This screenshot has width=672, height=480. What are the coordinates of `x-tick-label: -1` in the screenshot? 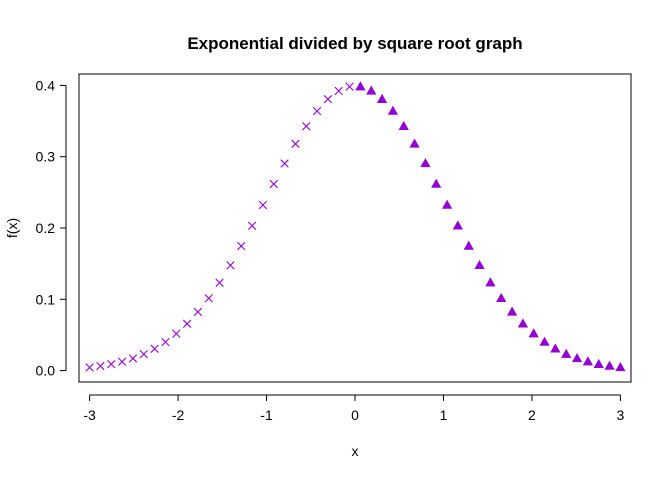 It's located at (266, 415).